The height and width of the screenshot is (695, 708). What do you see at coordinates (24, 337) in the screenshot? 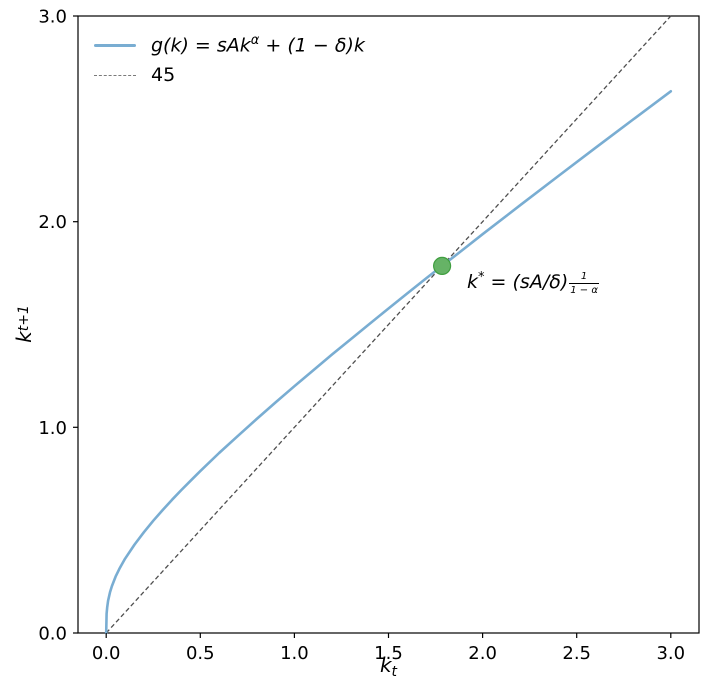
I see `y-axis-label-base: k` at bounding box center [24, 337].